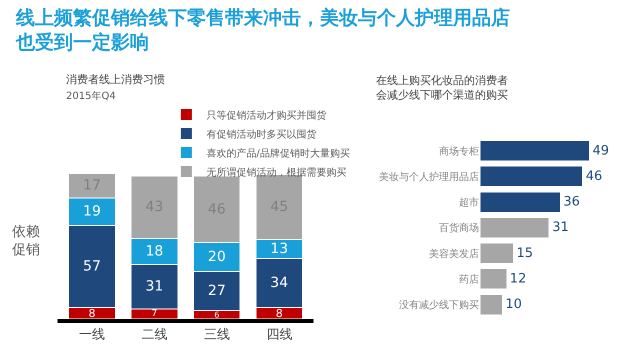 The image size is (640, 345). What do you see at coordinates (92, 266) in the screenshot?
I see `data-label: 57` at bounding box center [92, 266].